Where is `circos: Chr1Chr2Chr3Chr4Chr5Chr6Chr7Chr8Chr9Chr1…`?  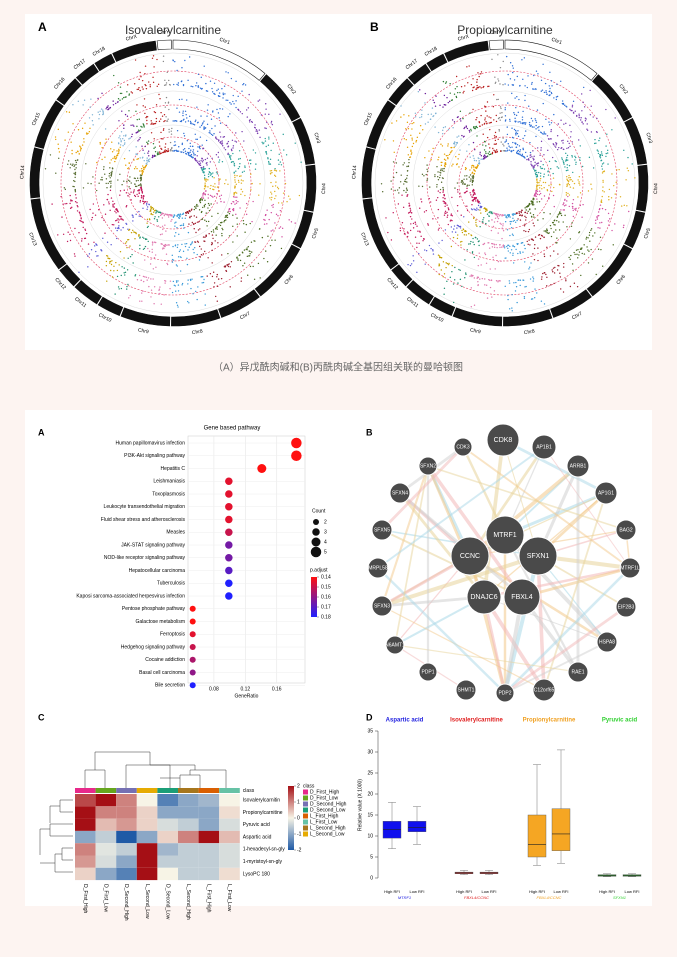
circos: Chr1Chr2Chr3Chr4Chr5Chr6Chr7Chr8Chr9Chr1… is located at coordinates (505, 182).